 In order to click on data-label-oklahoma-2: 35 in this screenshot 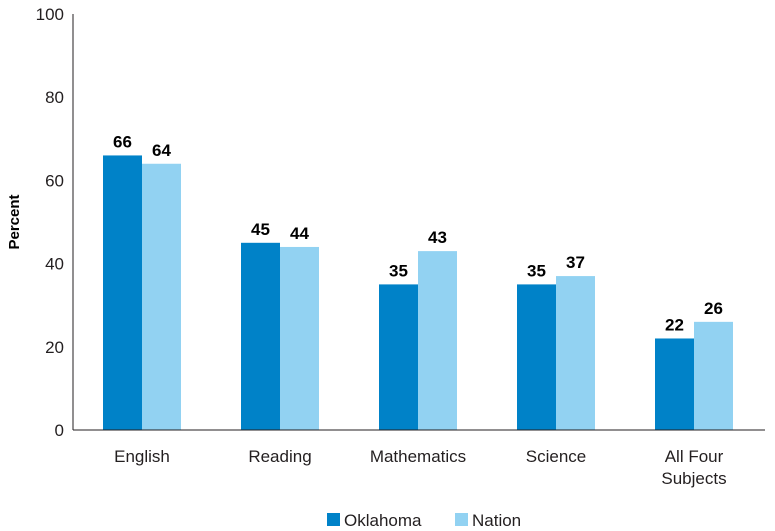, I will do `click(398, 270)`.